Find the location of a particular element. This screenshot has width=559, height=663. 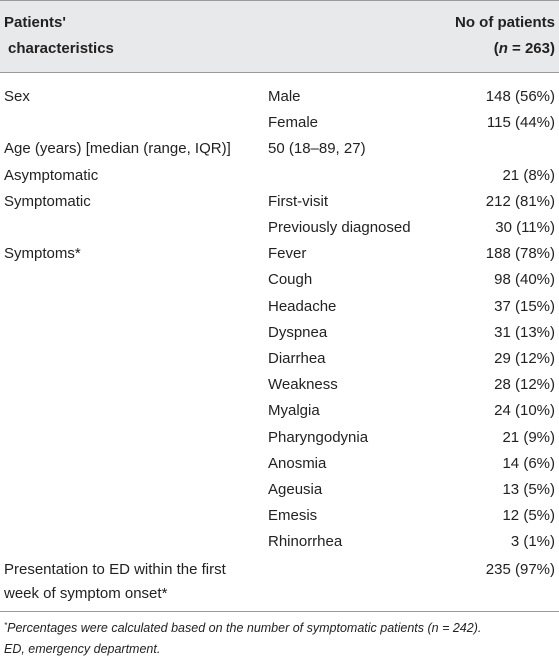

footnote-abbreviation: ED, emergency department. is located at coordinates (82, 649).